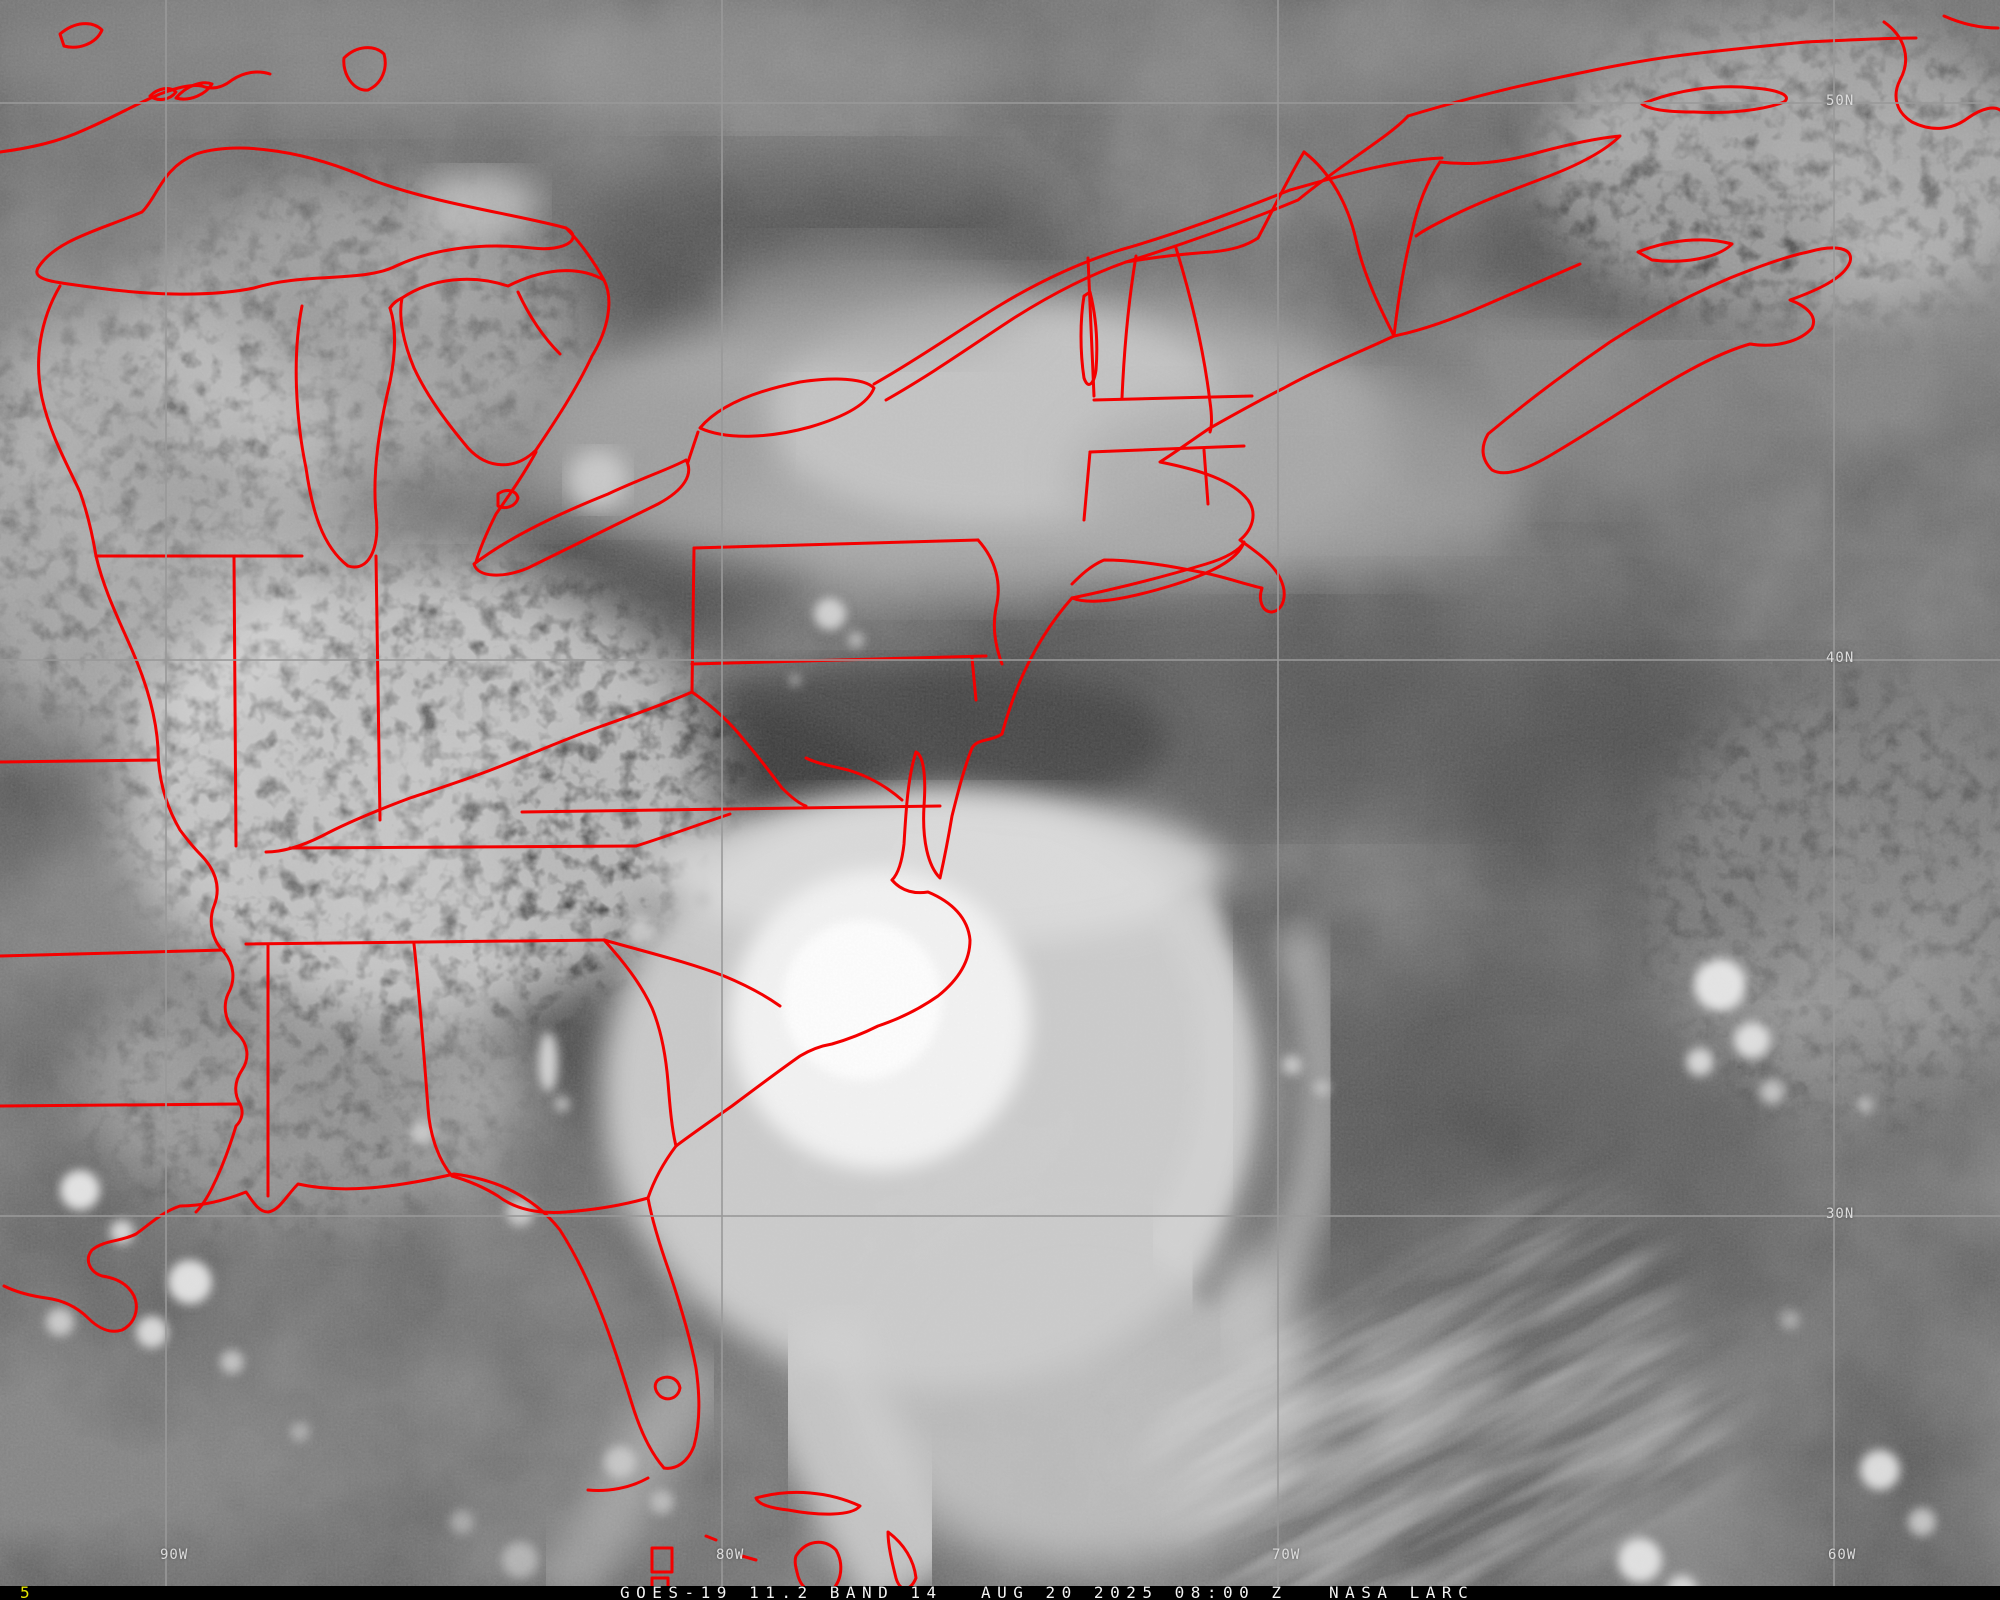  I want to click on caption-credit: NASA LARC, so click(1402, 1591).